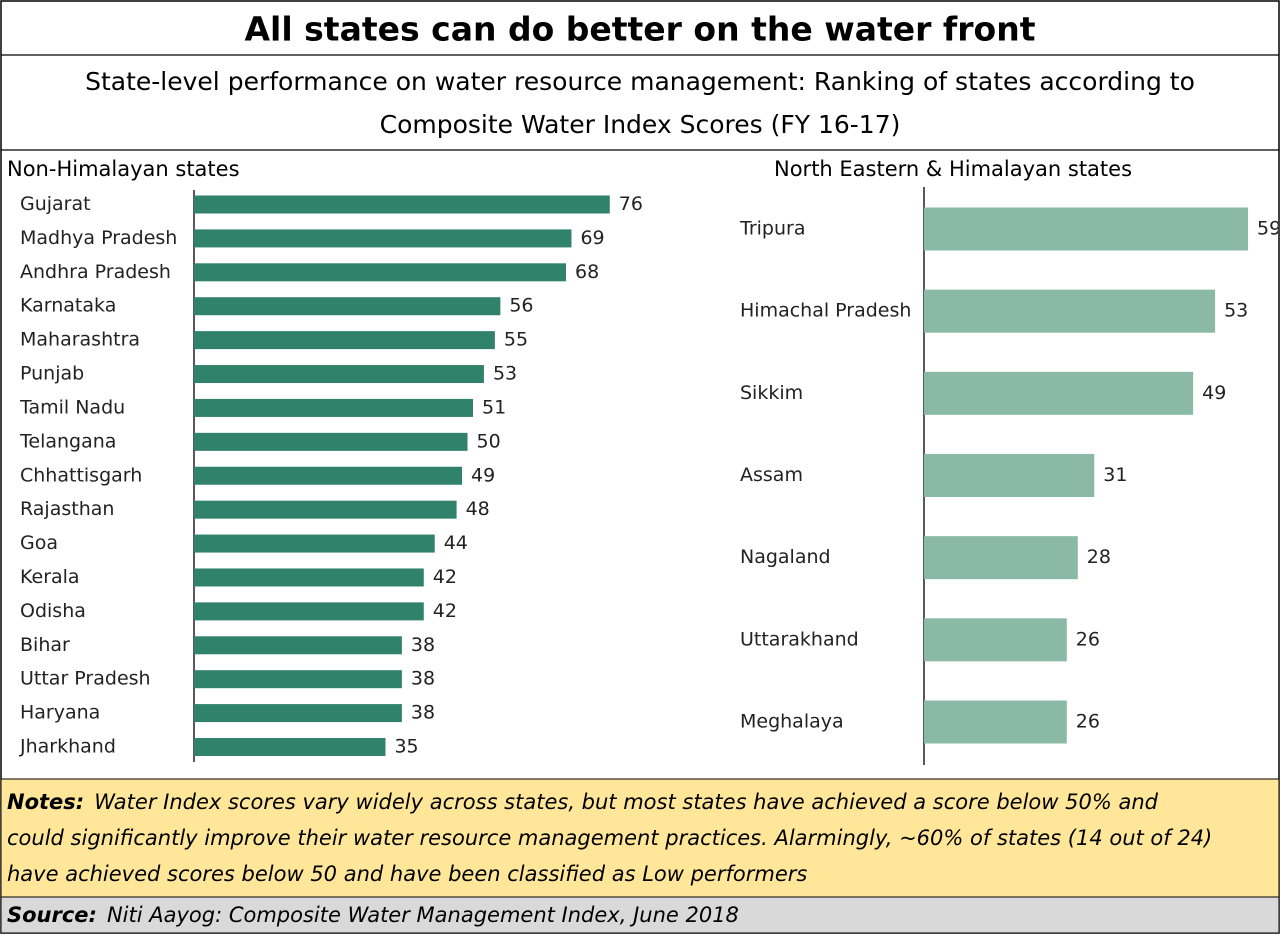 The height and width of the screenshot is (939, 1281). What do you see at coordinates (953, 169) in the screenshot?
I see `panel-title: North Eastern & Himalayan states` at bounding box center [953, 169].